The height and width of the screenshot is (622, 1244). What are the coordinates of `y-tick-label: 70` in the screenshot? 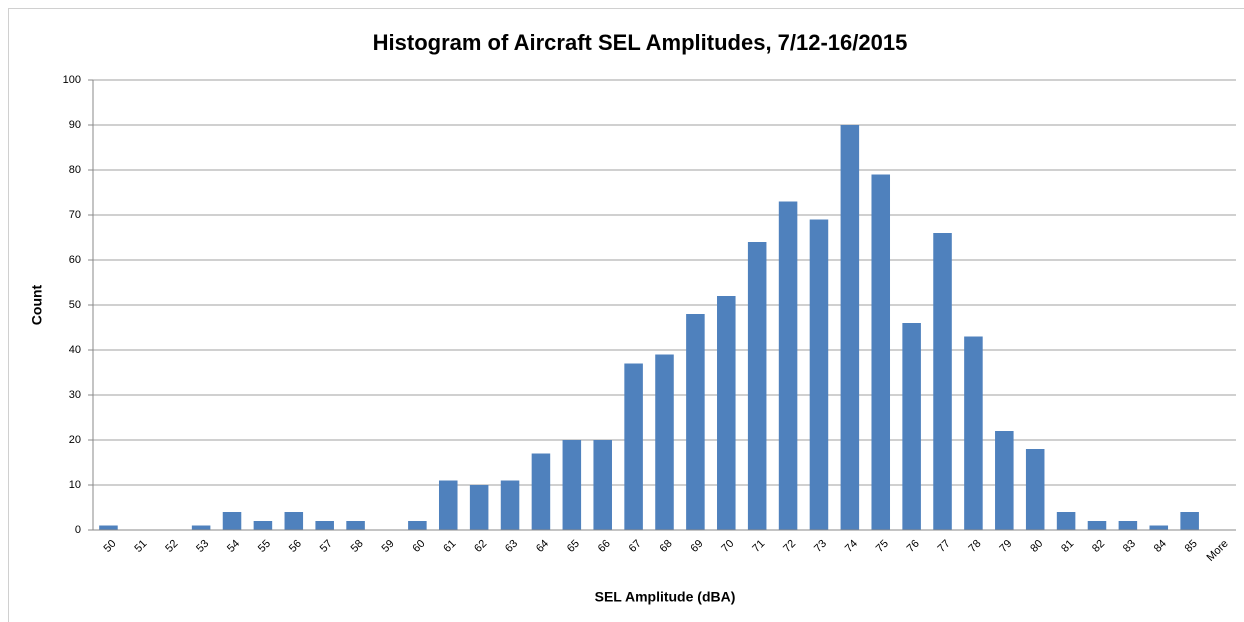 It's located at (75, 215).